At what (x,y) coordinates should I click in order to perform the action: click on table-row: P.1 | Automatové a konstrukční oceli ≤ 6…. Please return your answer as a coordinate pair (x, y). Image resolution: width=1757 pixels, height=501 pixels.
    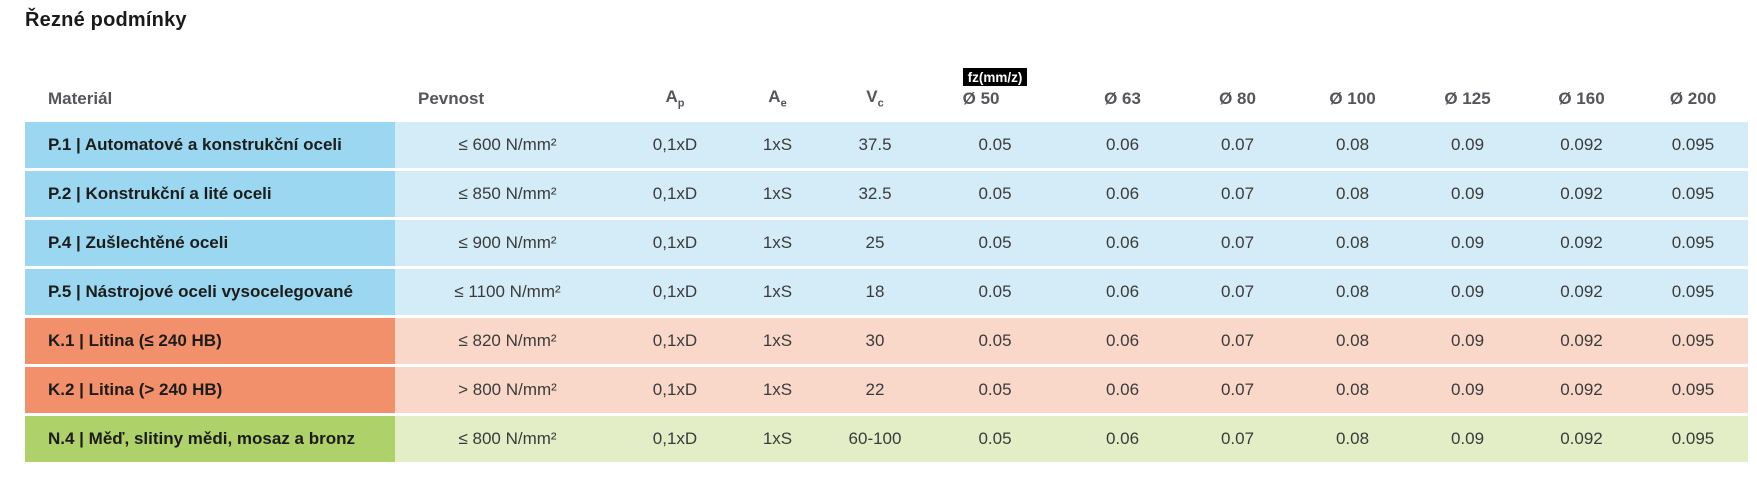
    Looking at the image, I should click on (886, 145).